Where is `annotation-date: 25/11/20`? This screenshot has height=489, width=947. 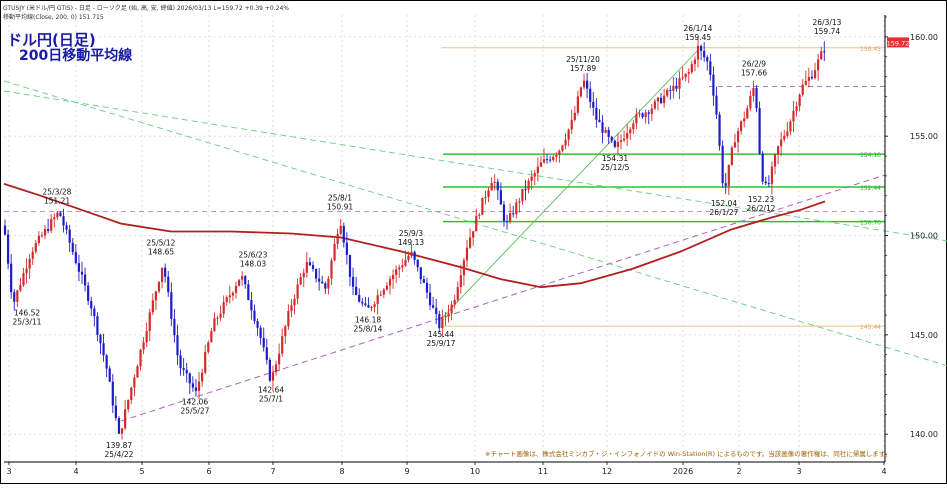 annotation-date: 25/11/20 is located at coordinates (583, 59).